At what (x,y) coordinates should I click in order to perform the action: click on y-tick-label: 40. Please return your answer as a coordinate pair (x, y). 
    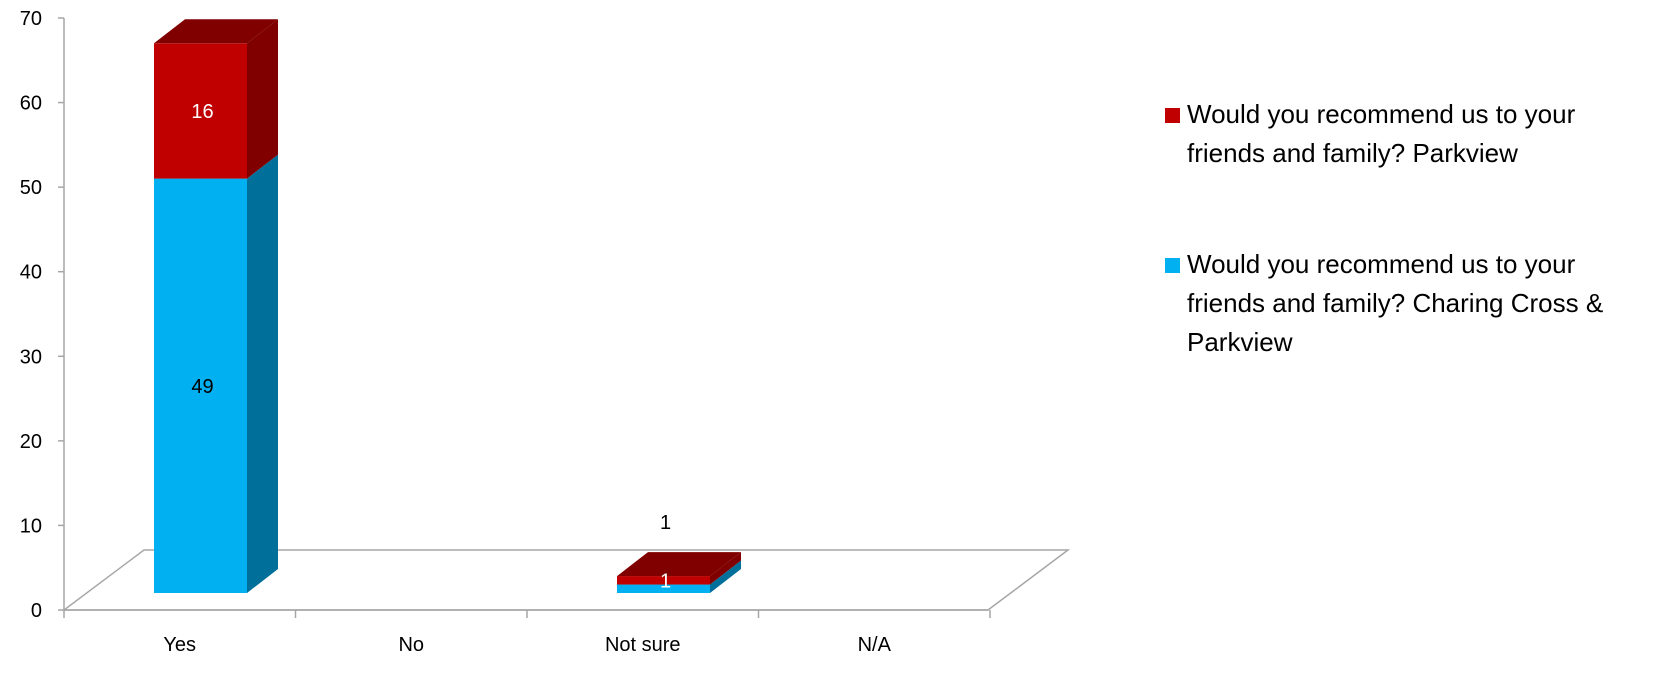
    Looking at the image, I should click on (31, 273).